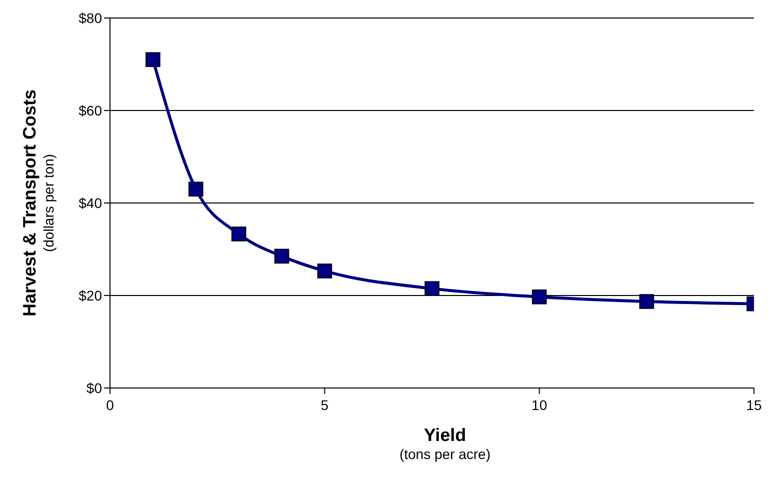 This screenshot has width=776, height=501. Describe the element at coordinates (90, 202) in the screenshot. I see `y-tick-label: $40` at that location.